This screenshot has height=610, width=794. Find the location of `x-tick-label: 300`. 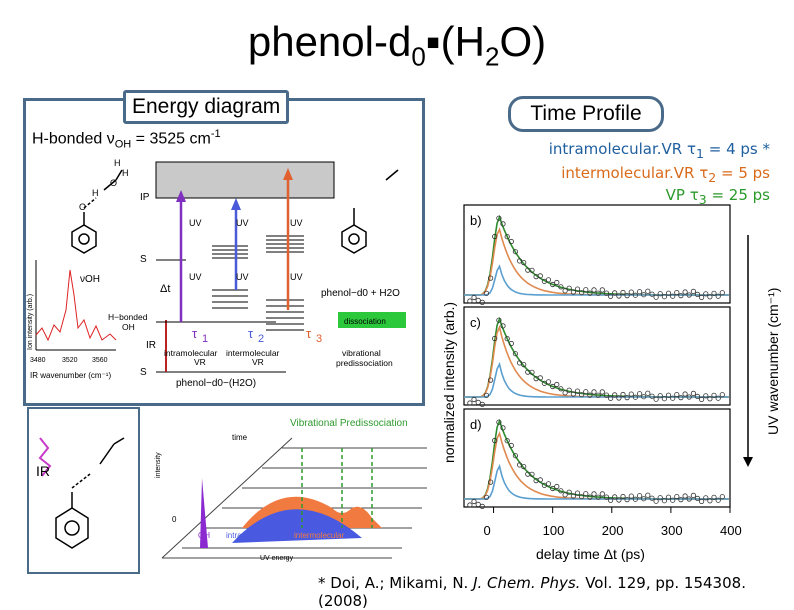

x-tick-label: 300 is located at coordinates (672, 530).